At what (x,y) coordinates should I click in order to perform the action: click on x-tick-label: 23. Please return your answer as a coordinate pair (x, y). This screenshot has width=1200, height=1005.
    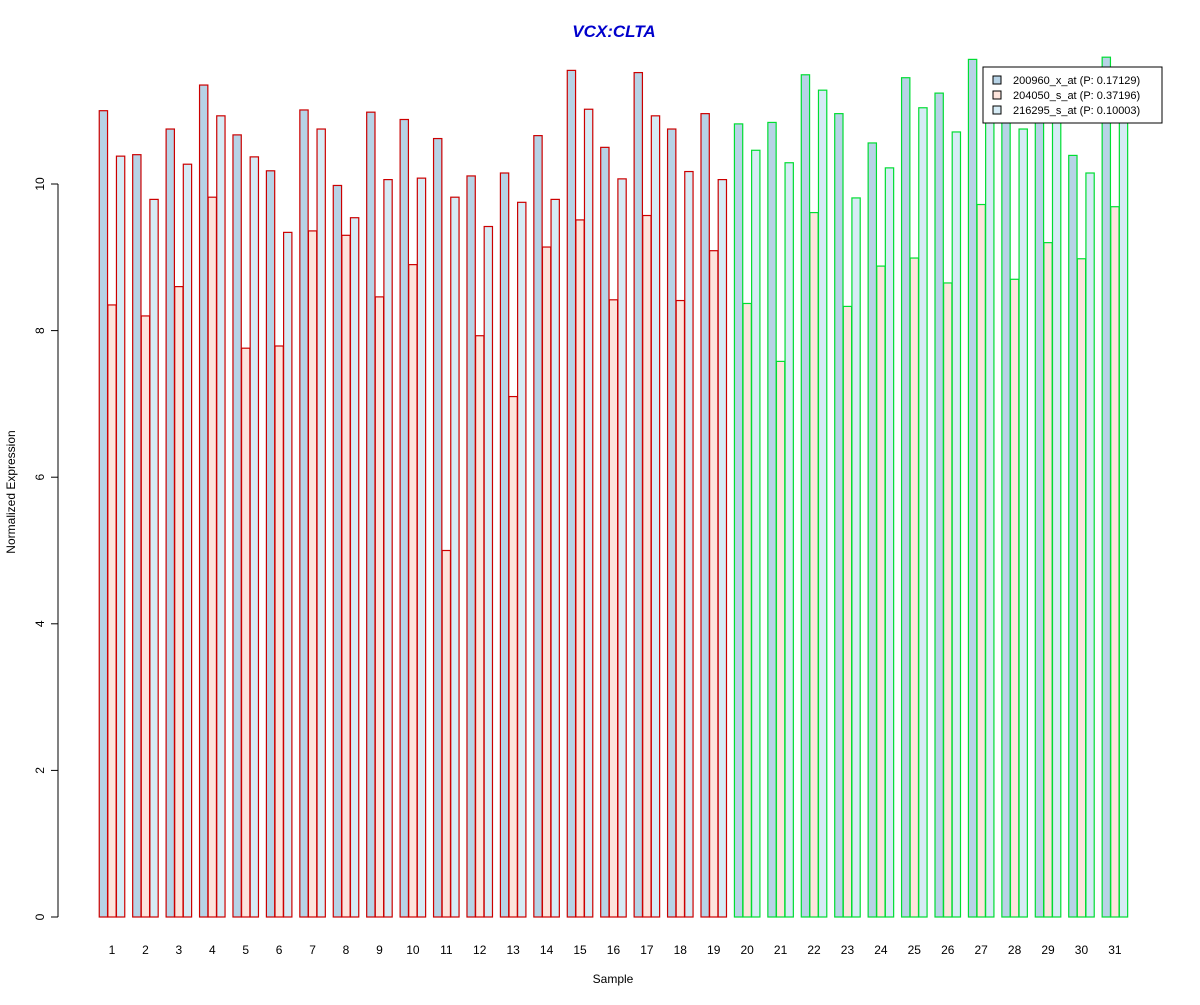
    Looking at the image, I should click on (848, 950).